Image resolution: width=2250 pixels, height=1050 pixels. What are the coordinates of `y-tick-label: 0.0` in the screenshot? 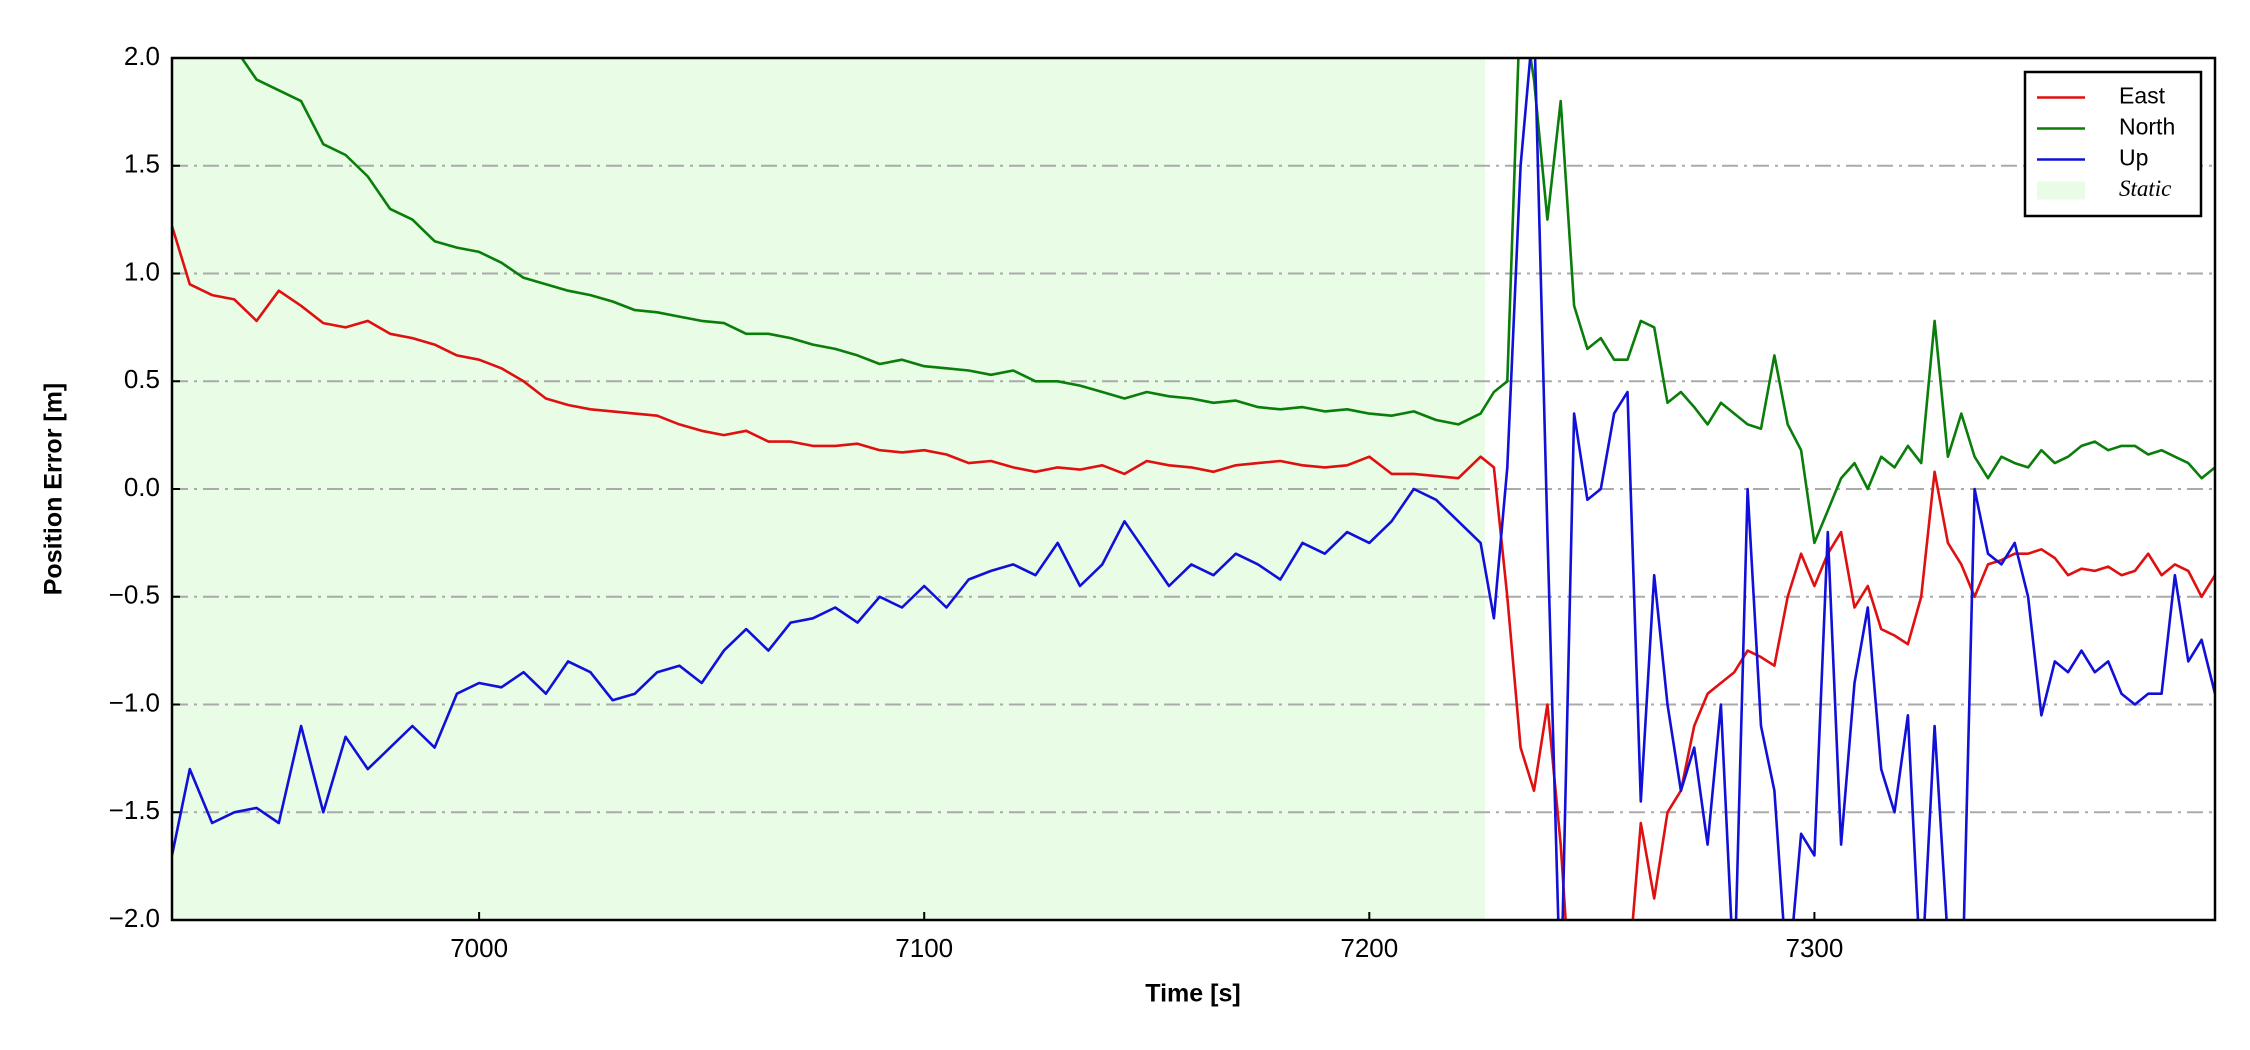 It's located at (142, 487).